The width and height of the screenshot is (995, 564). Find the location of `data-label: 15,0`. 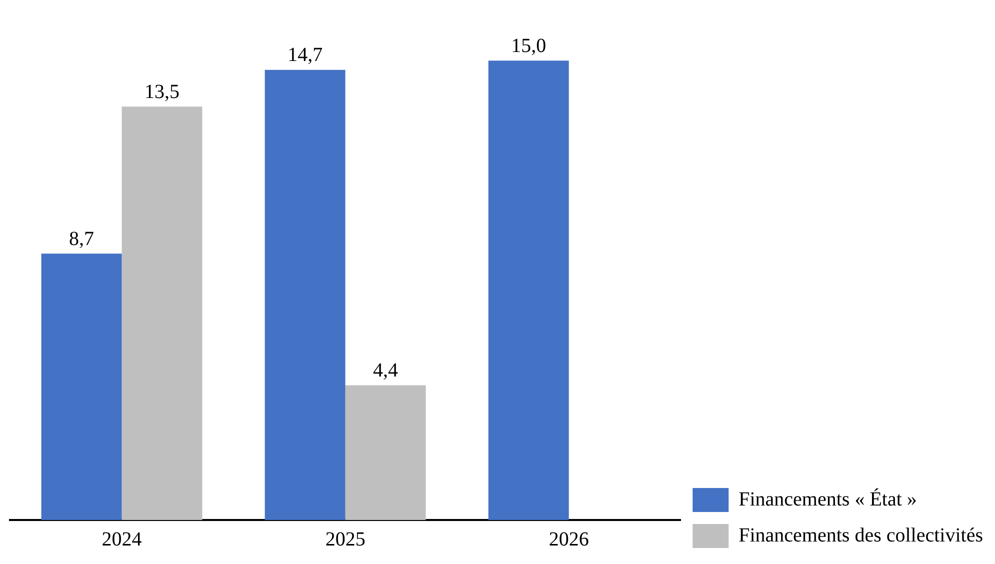

data-label: 15,0 is located at coordinates (528, 45).